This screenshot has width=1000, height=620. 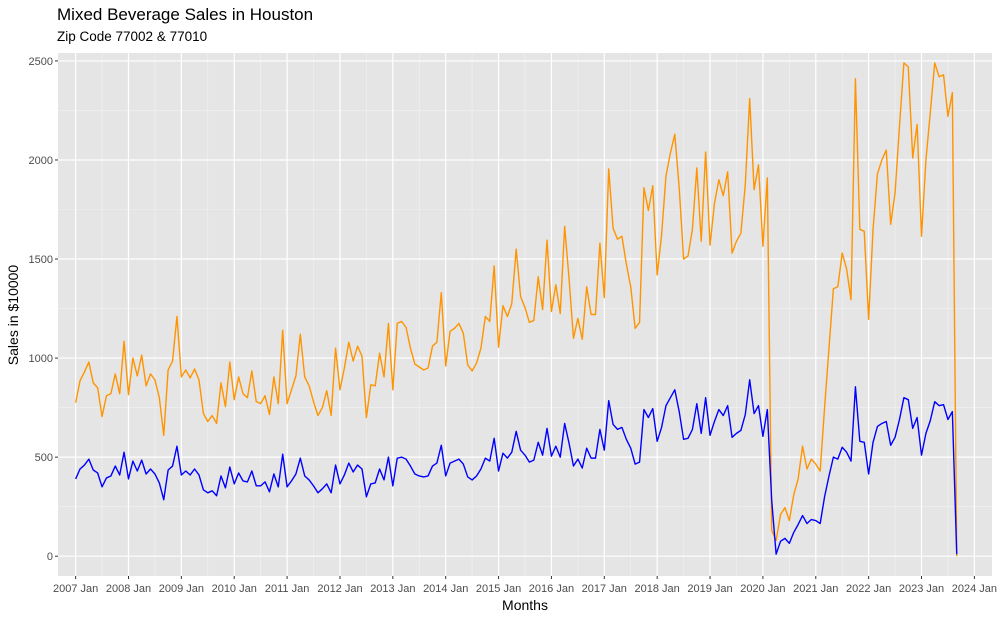 I want to click on y-tick-label: 1000, so click(x=41, y=359).